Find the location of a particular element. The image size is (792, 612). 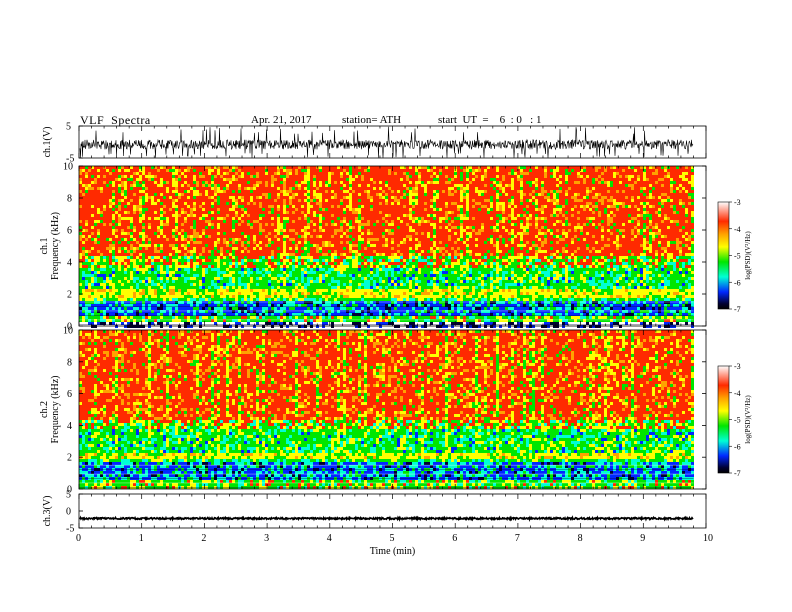

ch2-colorbar-tick-label: -5 is located at coordinates (737, 420).